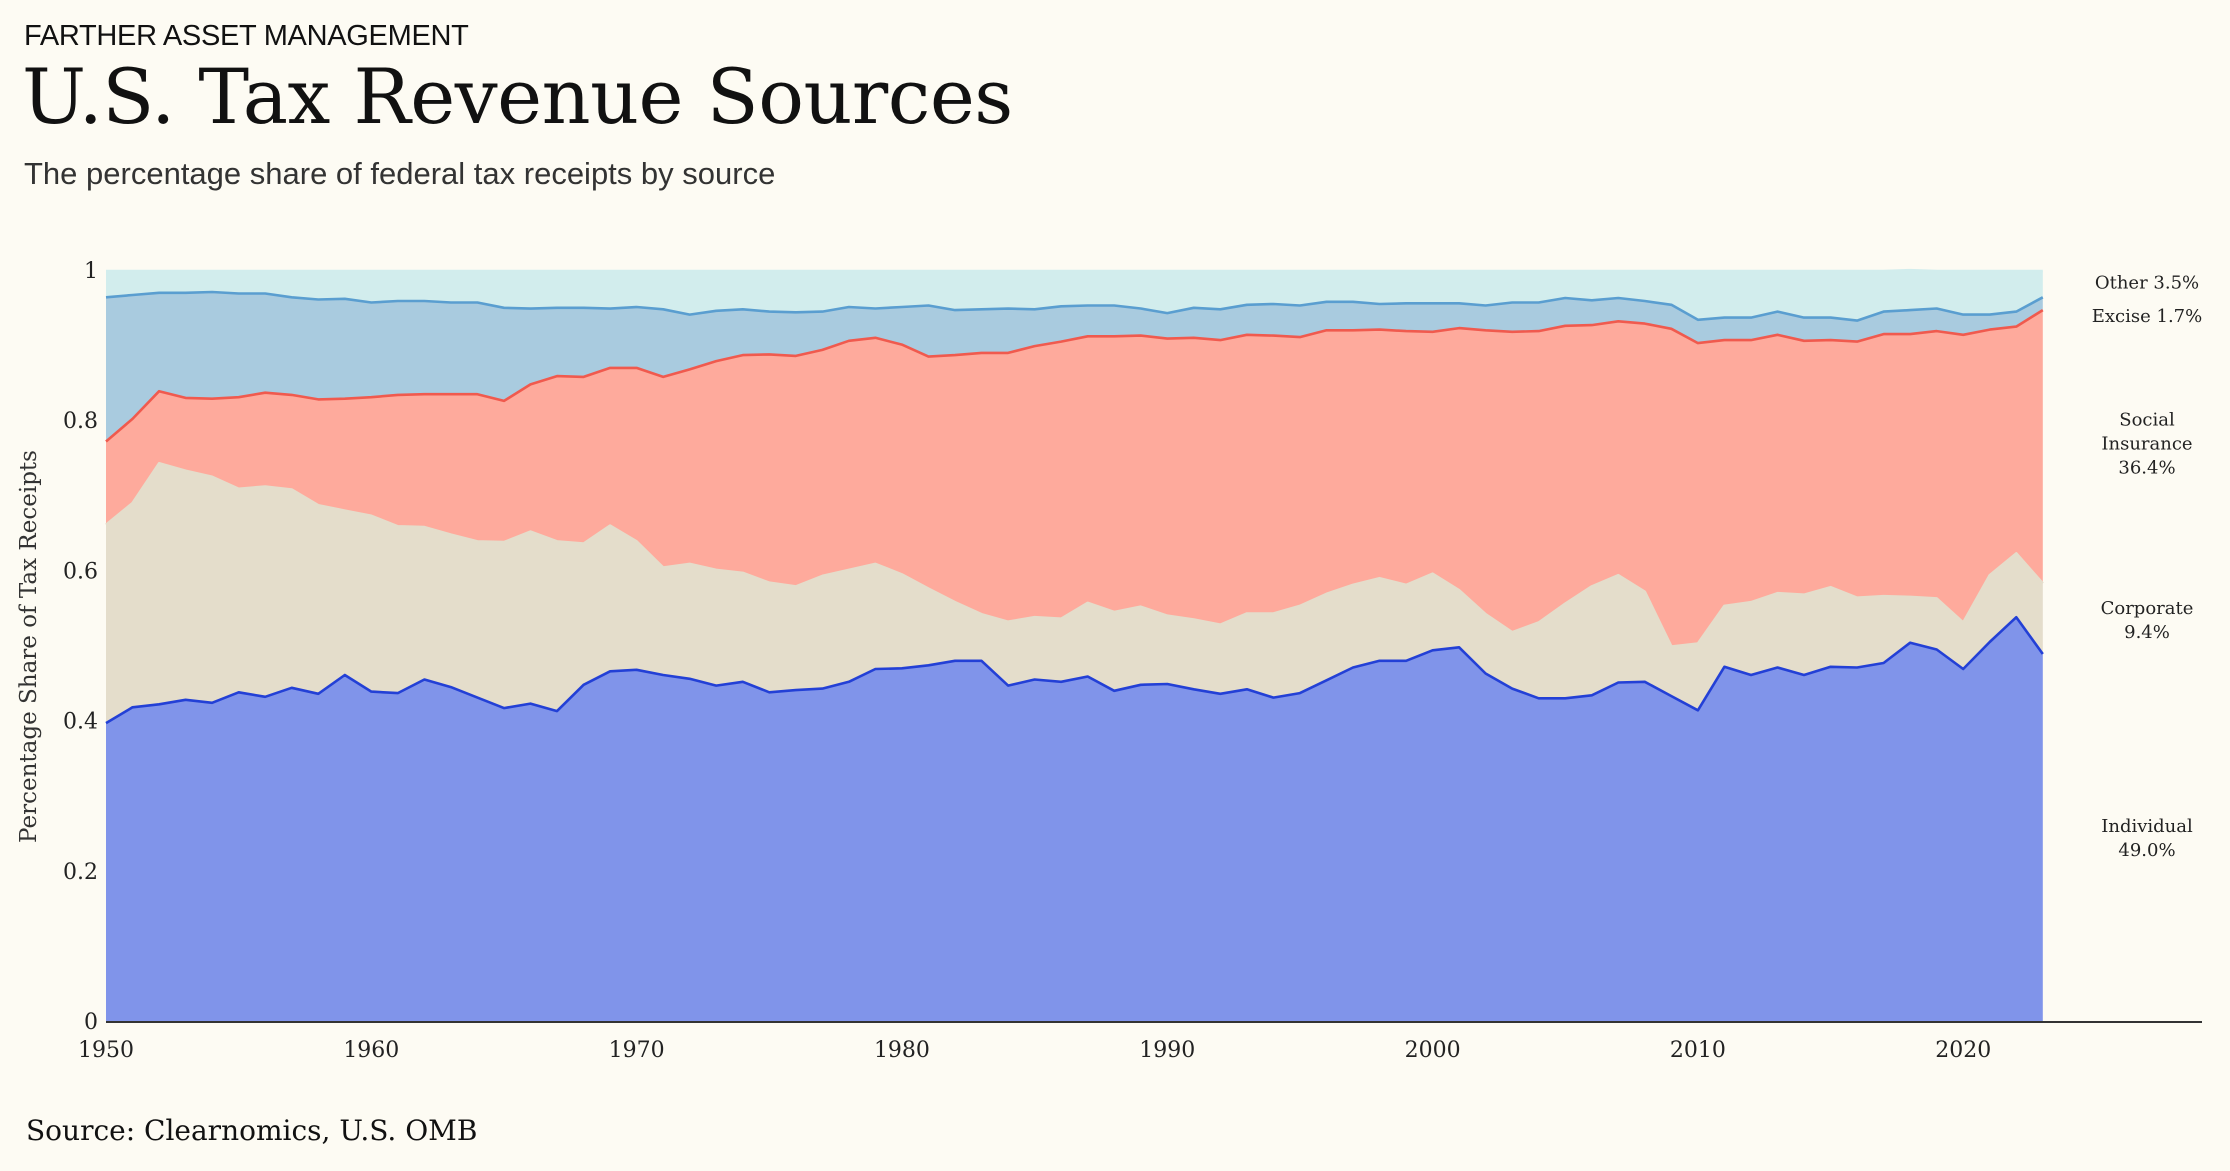 The image size is (2230, 1171). I want to click on x-tick-label: 1990, so click(1167, 1050).